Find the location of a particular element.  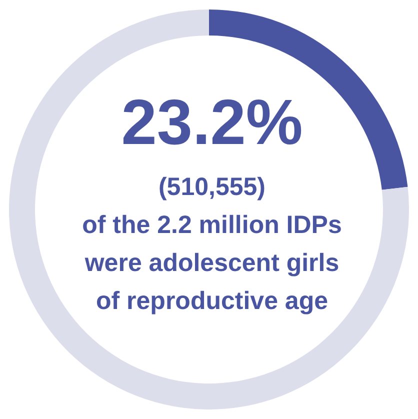

text: (510,555) is located at coordinates (212, 187).